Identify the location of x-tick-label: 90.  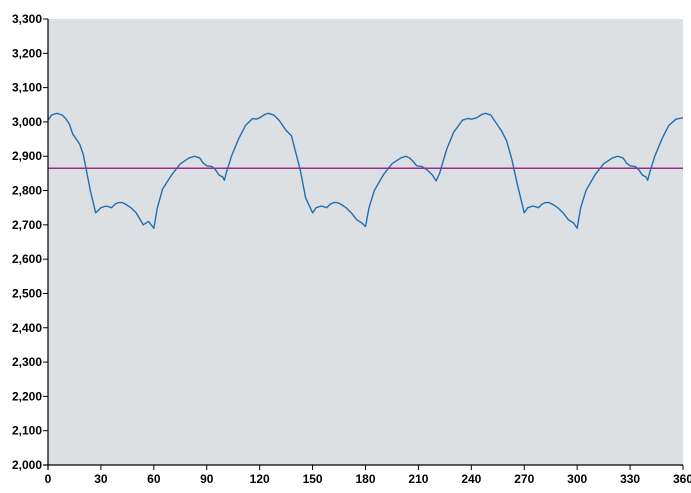
(207, 479).